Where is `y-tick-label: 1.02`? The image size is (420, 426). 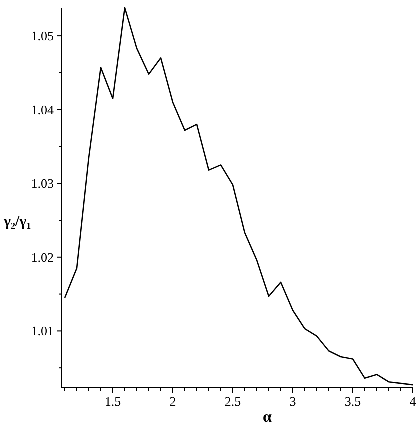 y-tick-label: 1.02 is located at coordinates (42, 257).